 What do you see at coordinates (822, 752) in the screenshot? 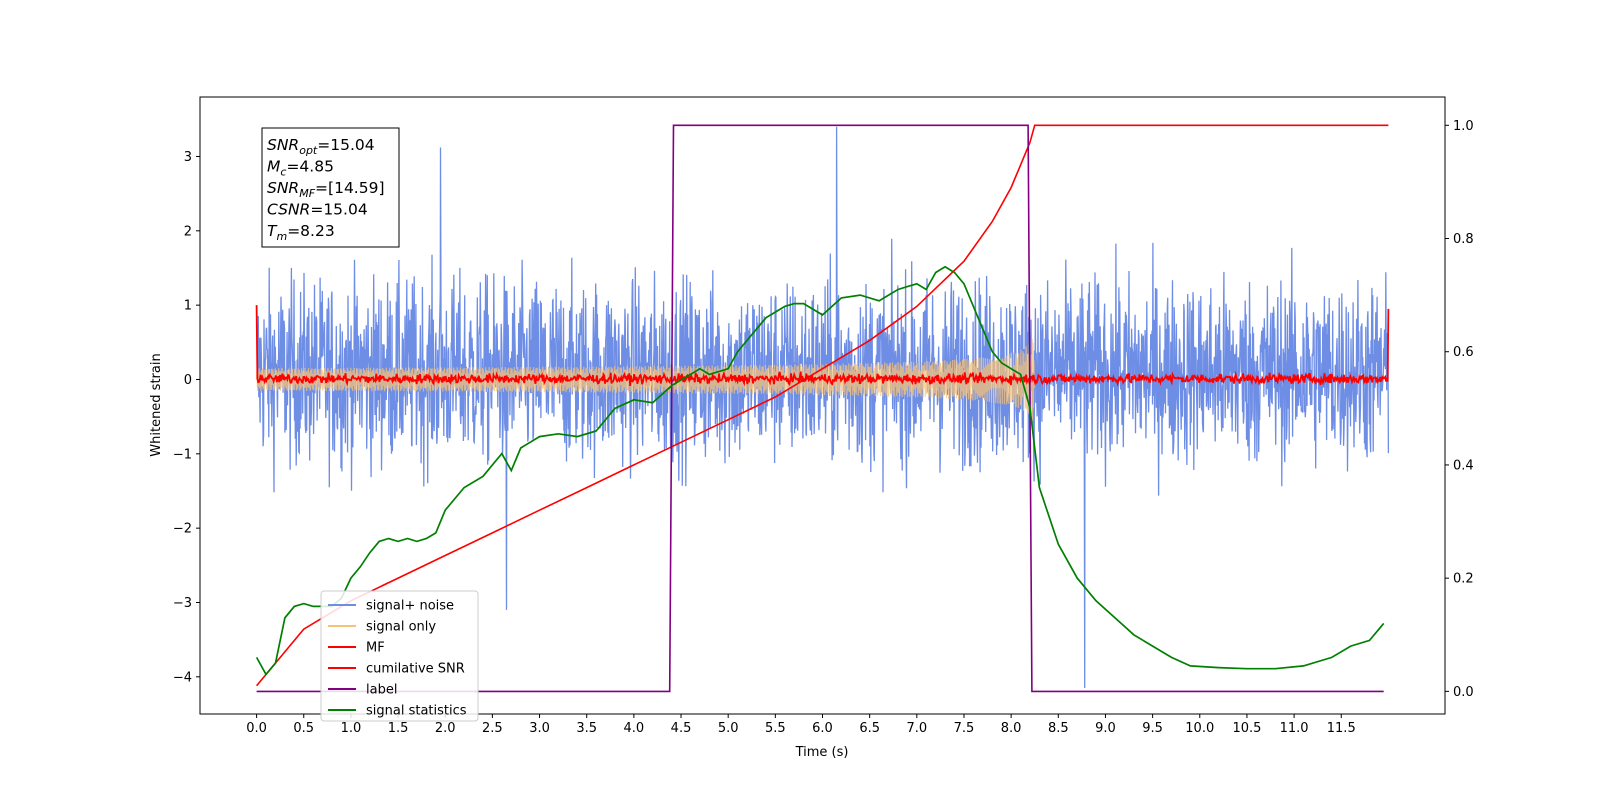
I see `x-axis-label: Time (s)` at bounding box center [822, 752].